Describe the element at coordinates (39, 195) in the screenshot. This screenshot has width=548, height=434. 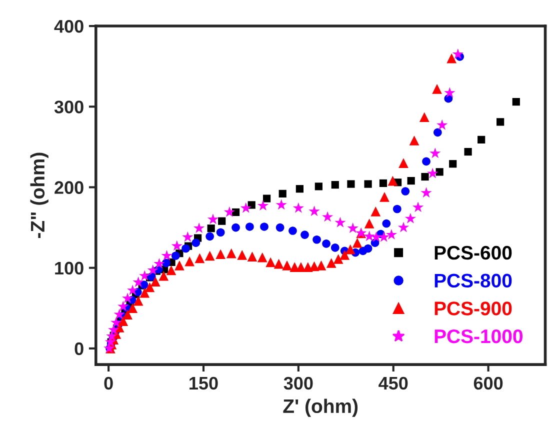
I see `y-axis-title: -Z" (ohm)` at that location.